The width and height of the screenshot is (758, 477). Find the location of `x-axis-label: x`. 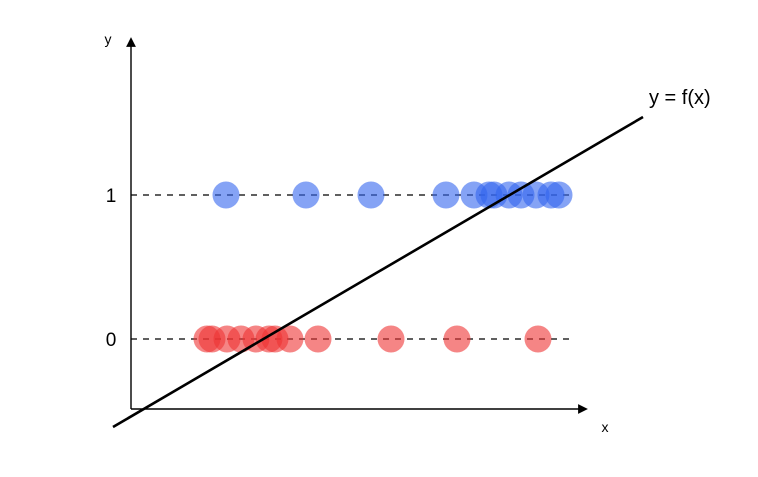

x-axis-label: x is located at coordinates (605, 427).